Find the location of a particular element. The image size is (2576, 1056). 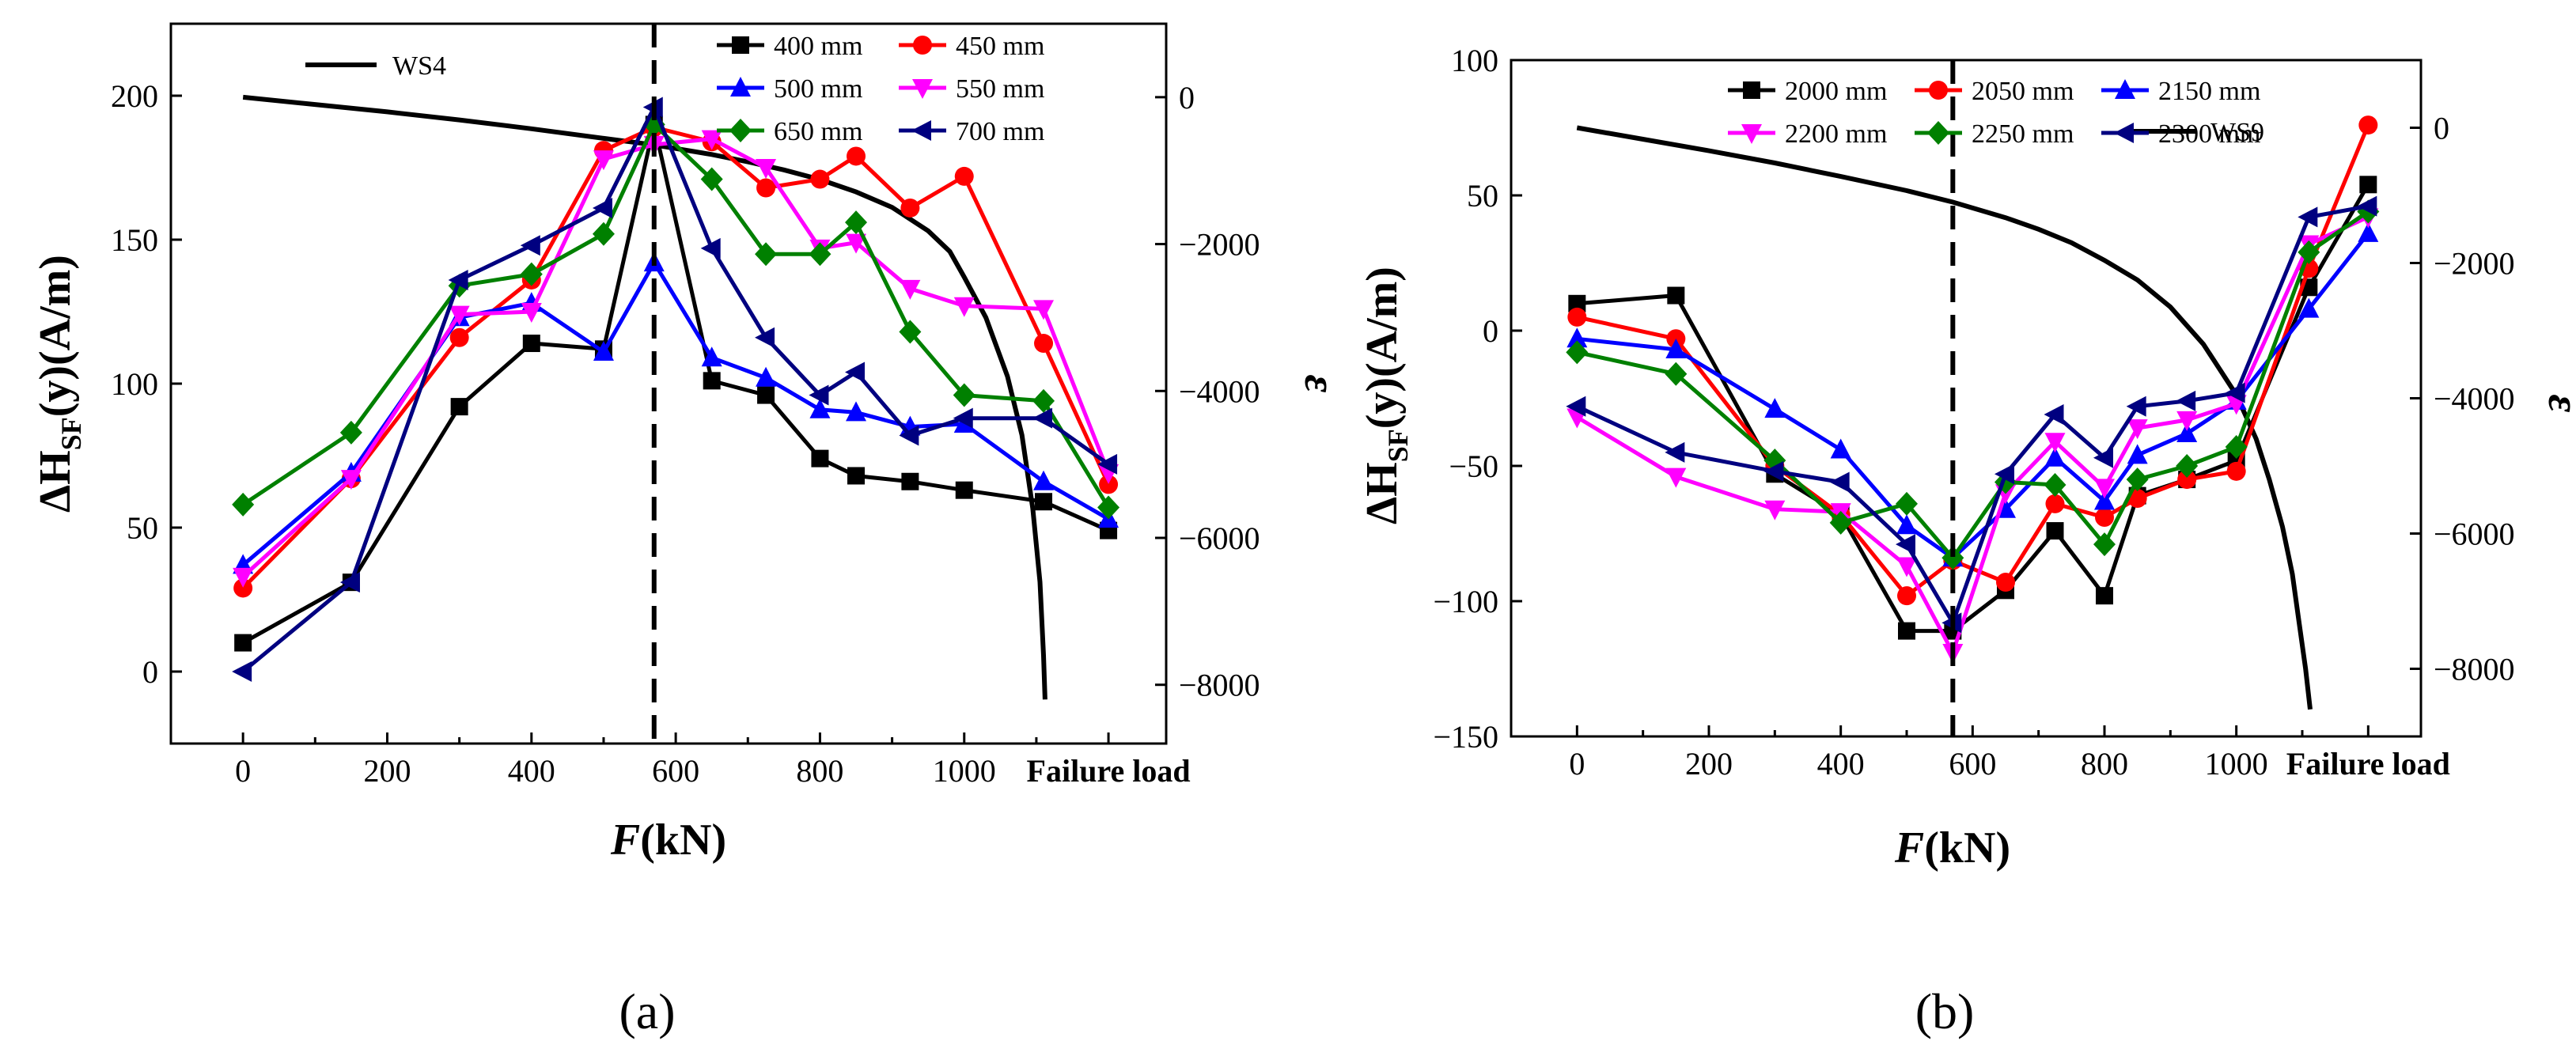

x-tick-label: 600 is located at coordinates (1972, 764).